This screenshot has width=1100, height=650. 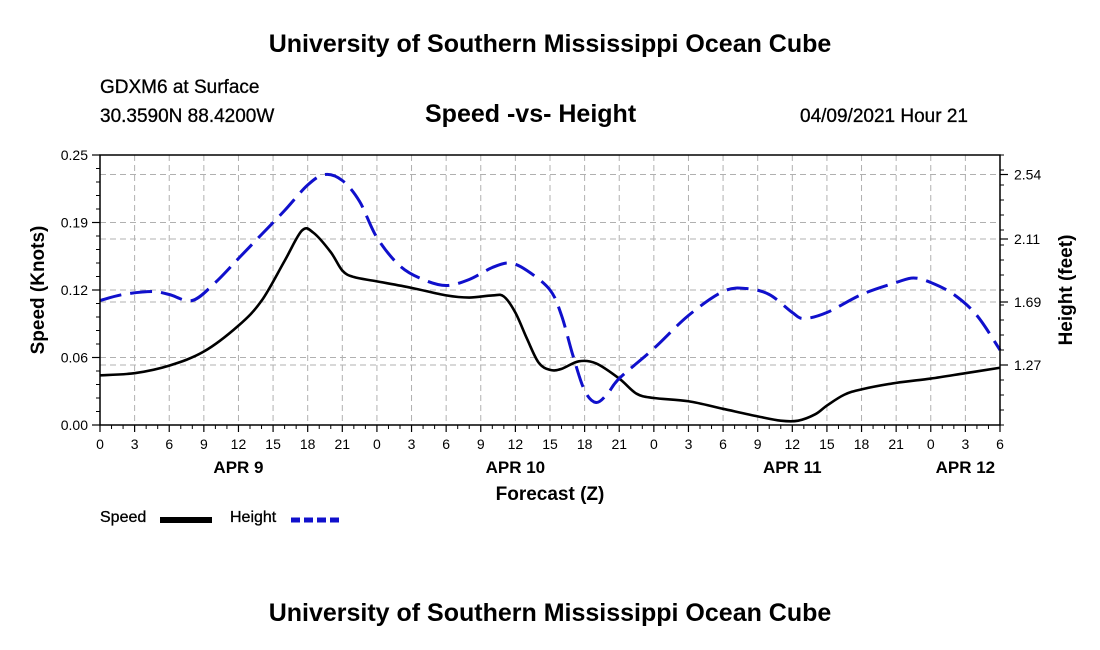 I want to click on y-right-tick-label: 2.11, so click(x=1027, y=239).